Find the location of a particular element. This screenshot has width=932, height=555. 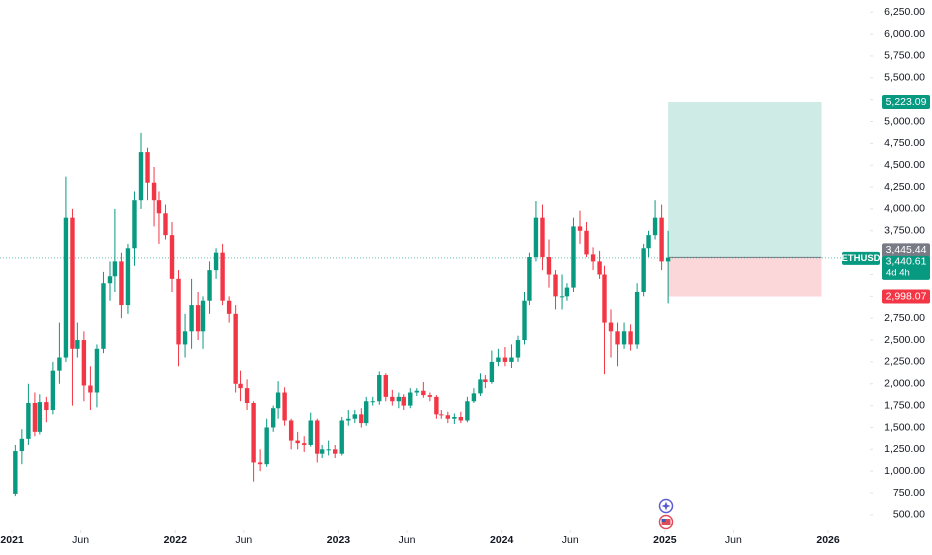

y-tick-label: 5,500.00 is located at coordinates (904, 78).